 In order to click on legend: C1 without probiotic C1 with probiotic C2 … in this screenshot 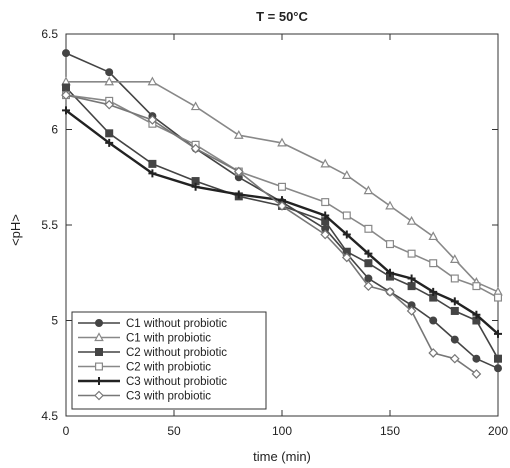, I will do `click(169, 360)`.